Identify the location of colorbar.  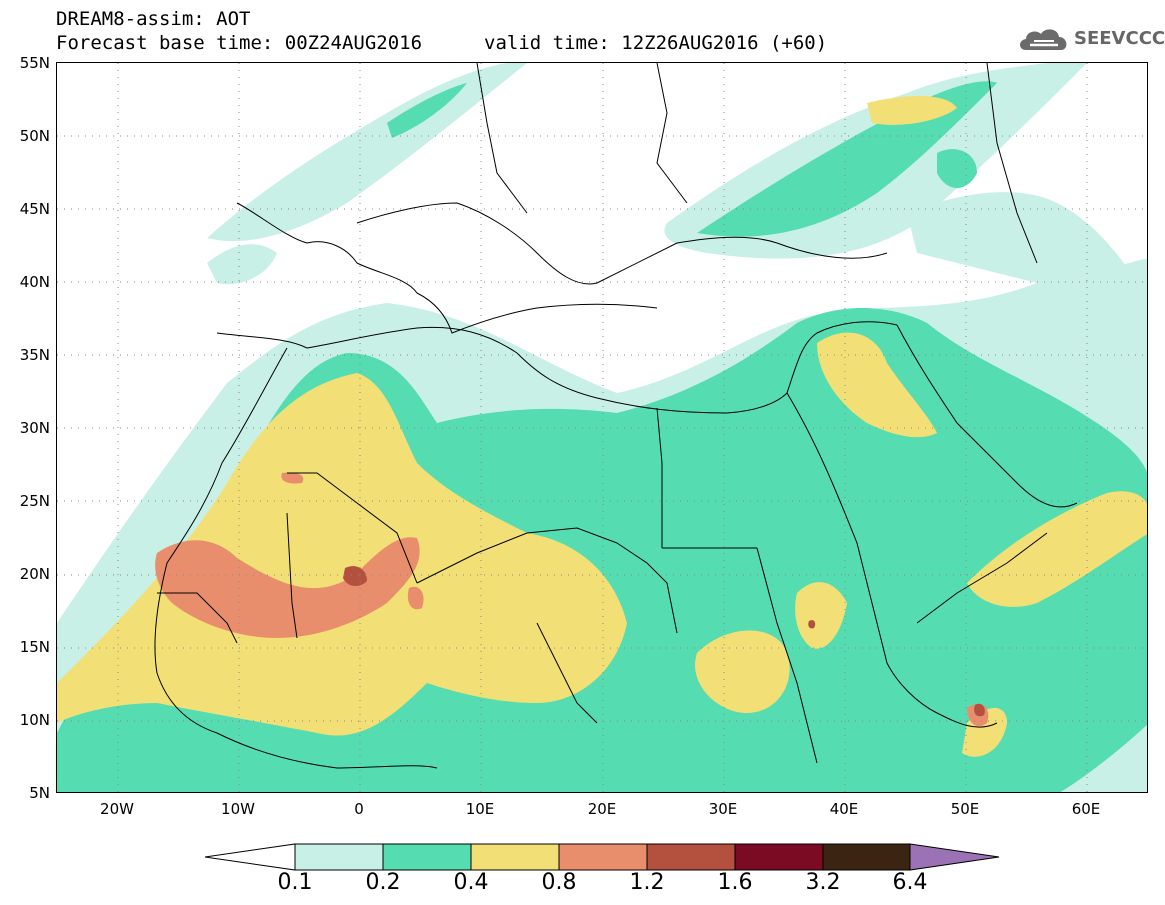
(602, 857).